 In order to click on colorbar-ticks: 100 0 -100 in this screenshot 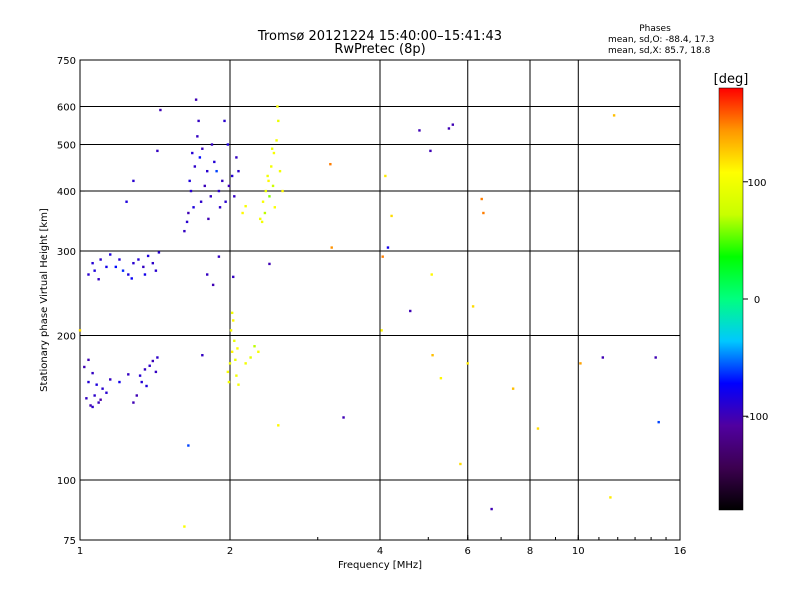, I will do `click(755, 300)`.